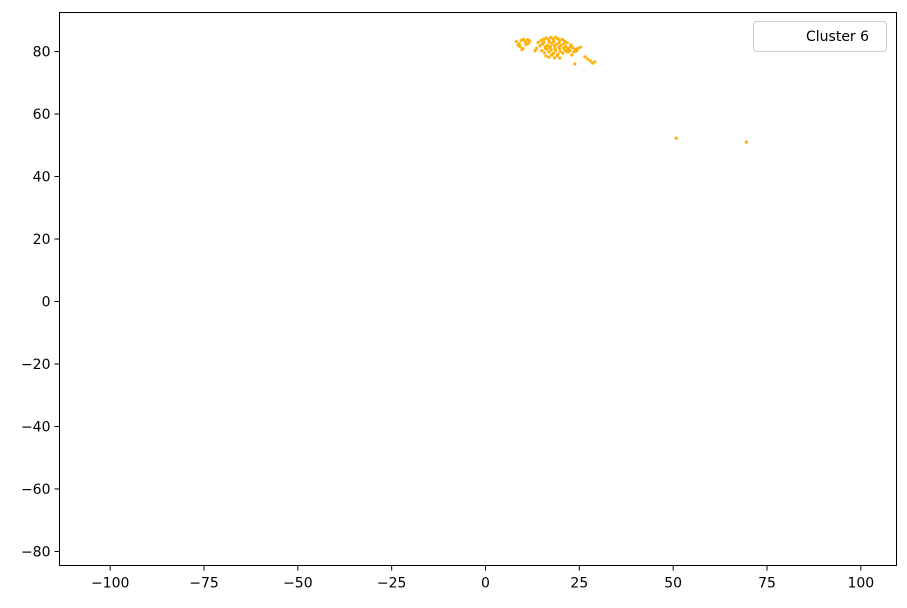  I want to click on y-tick-label: 40, so click(42, 178).